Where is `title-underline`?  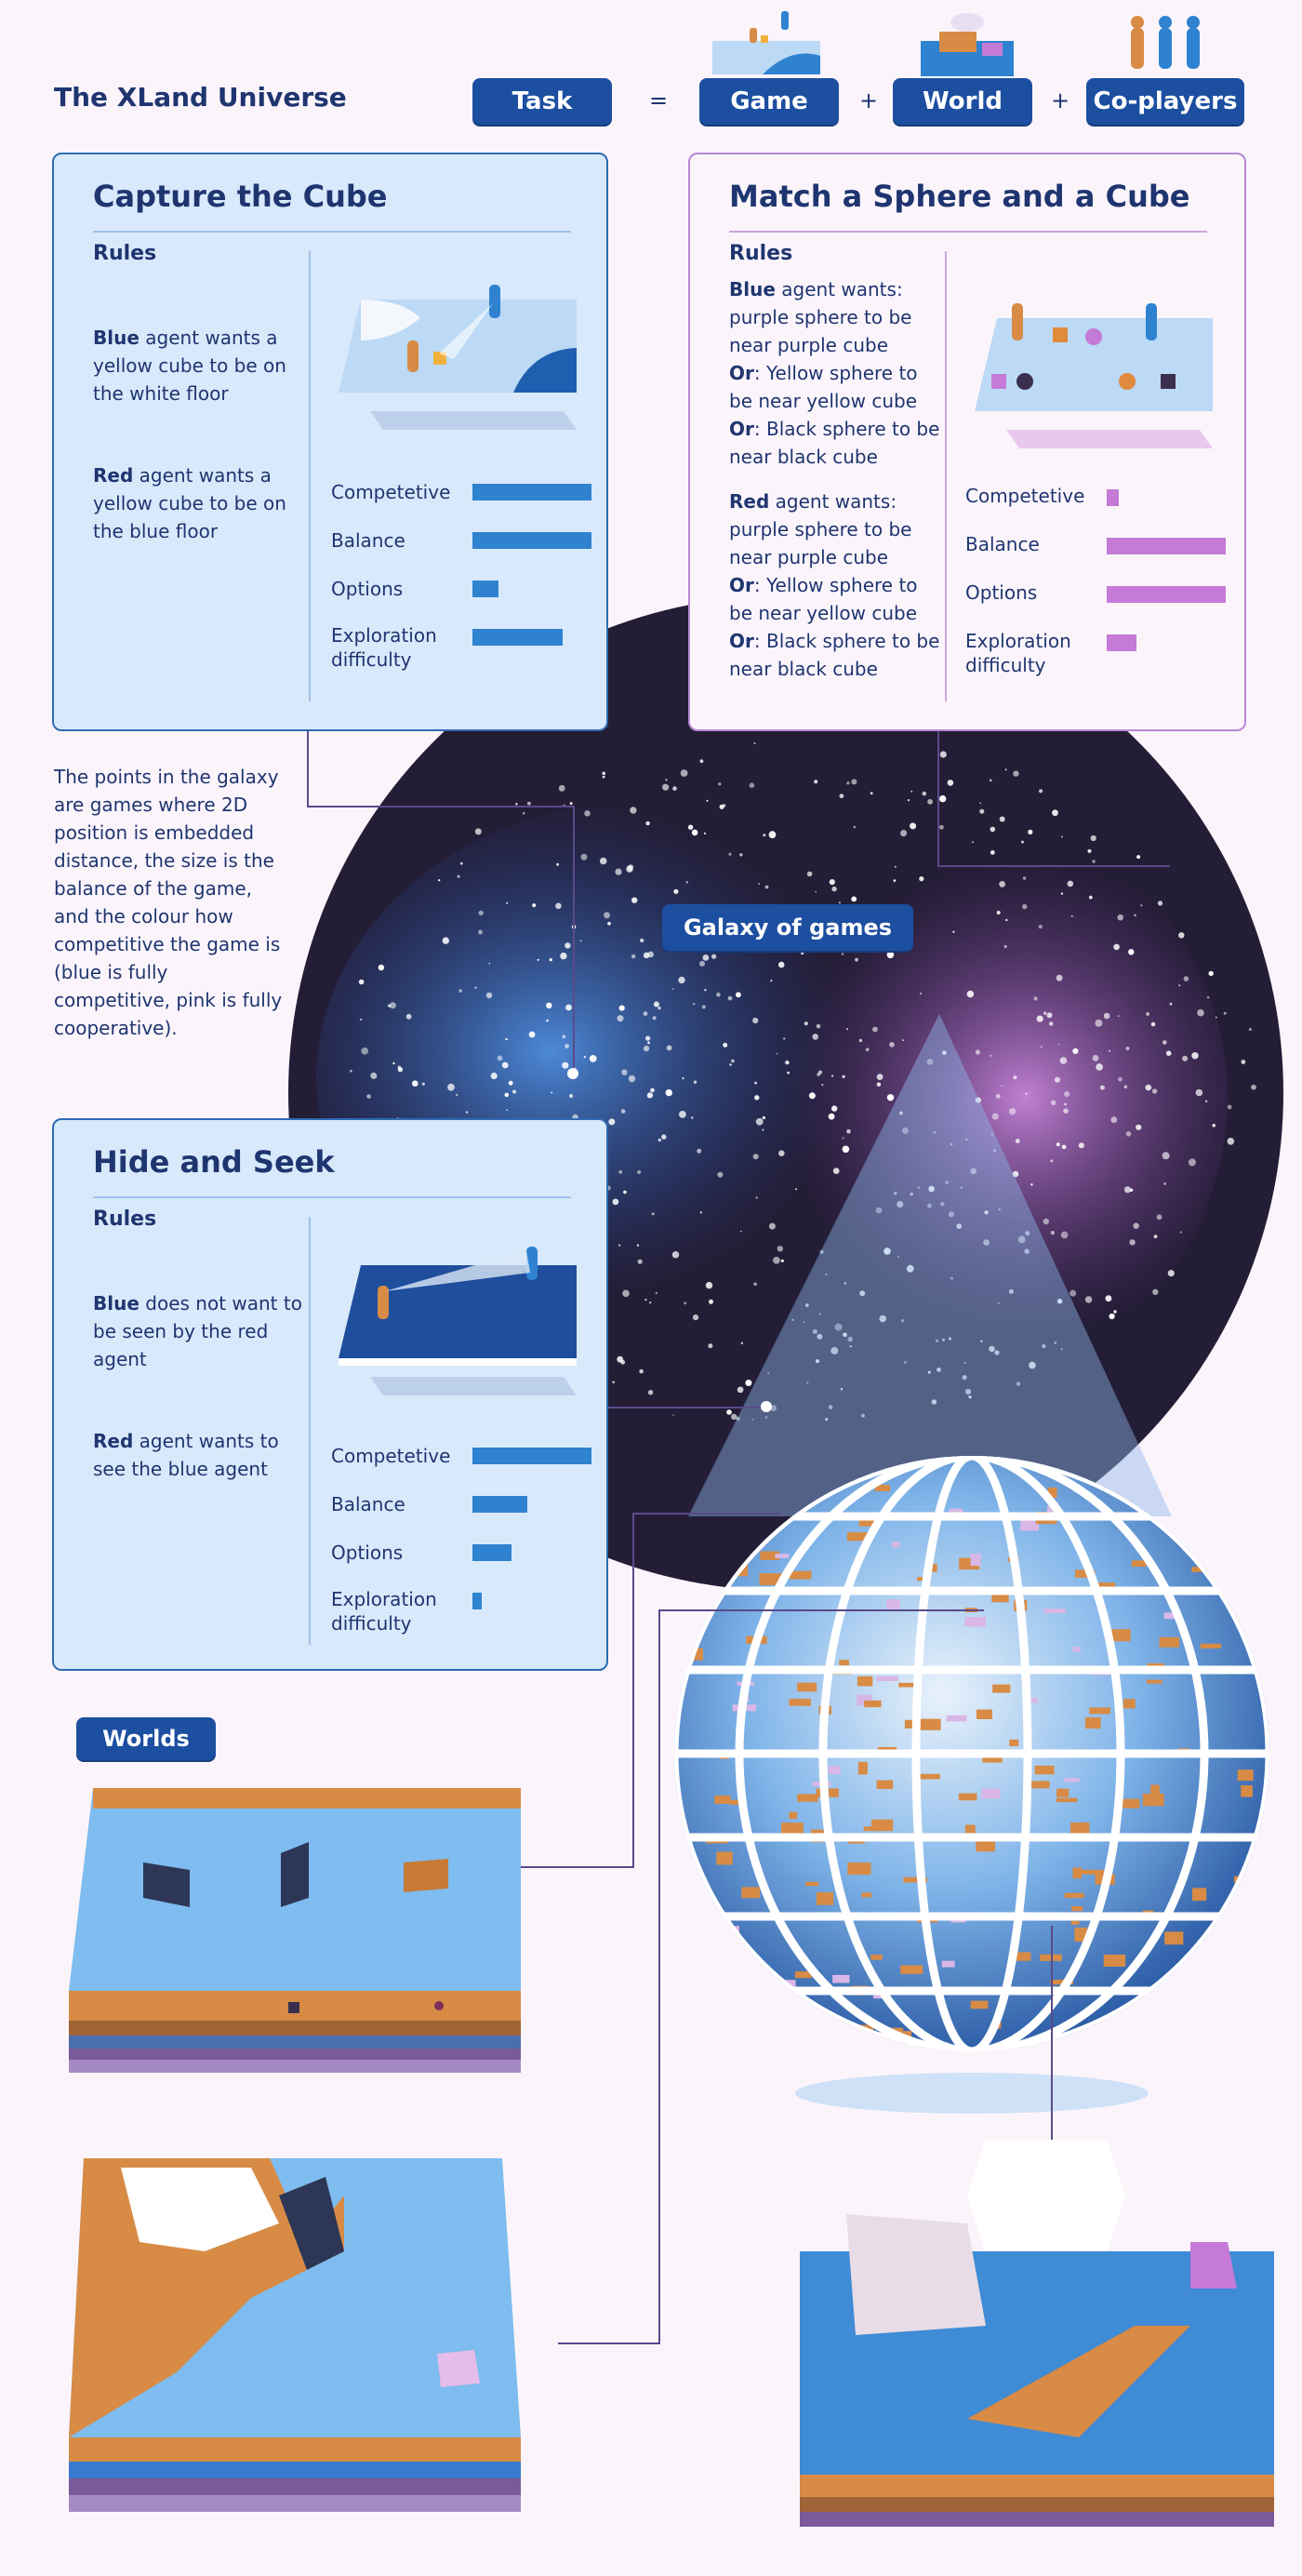 title-underline is located at coordinates (332, 232).